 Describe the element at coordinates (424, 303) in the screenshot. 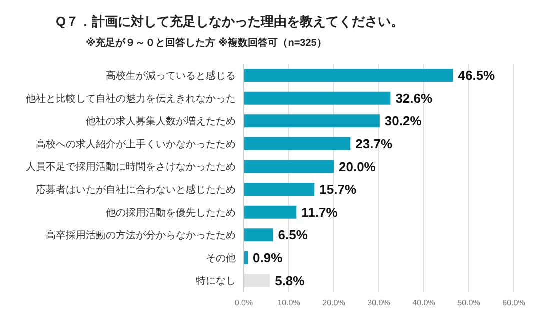

I see `x-tick-label: 40.0%` at that location.